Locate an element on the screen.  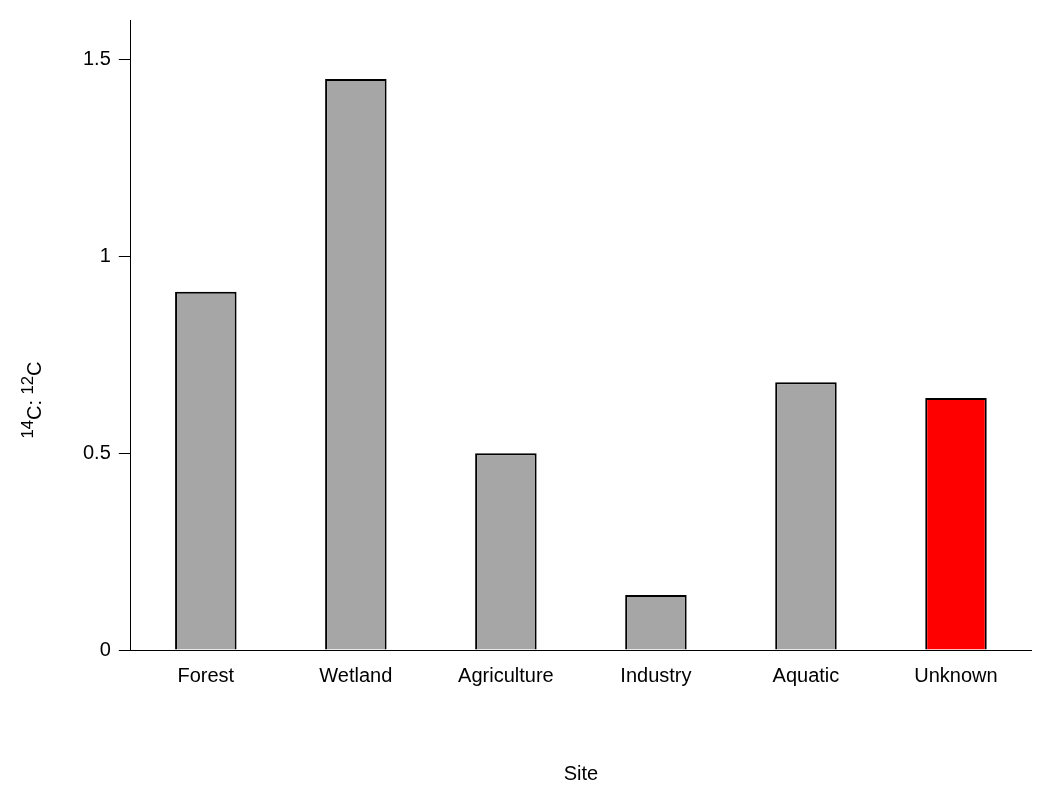
y-tick-label: 0 is located at coordinates (105, 648).